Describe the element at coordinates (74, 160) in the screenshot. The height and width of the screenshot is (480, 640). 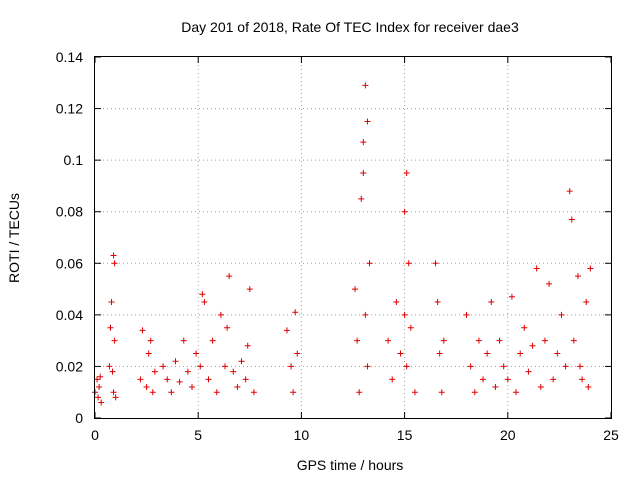
I see `y-tick-label: 0.1` at that location.